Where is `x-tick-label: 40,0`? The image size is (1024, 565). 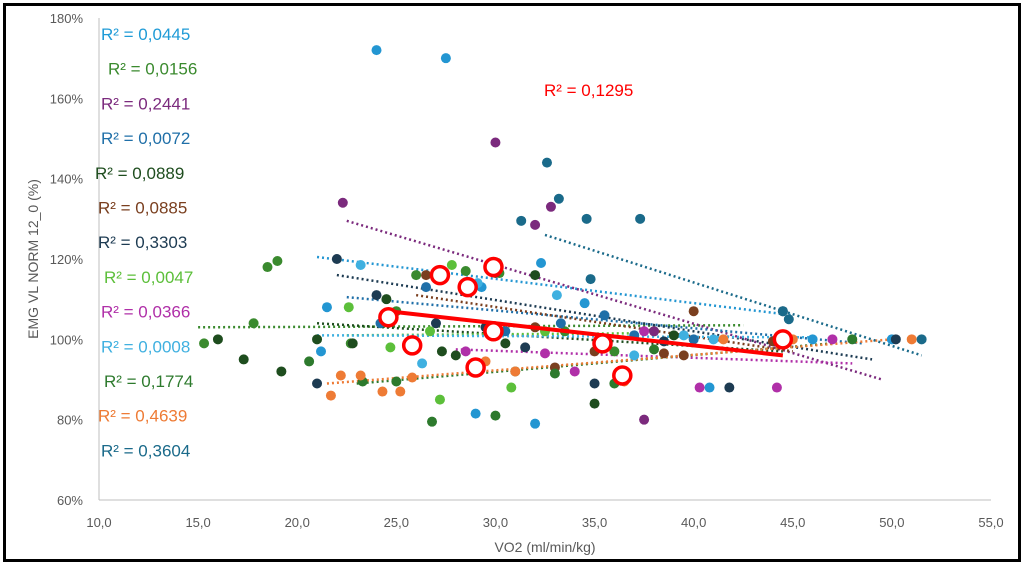
x-tick-label: 40,0 is located at coordinates (693, 522).